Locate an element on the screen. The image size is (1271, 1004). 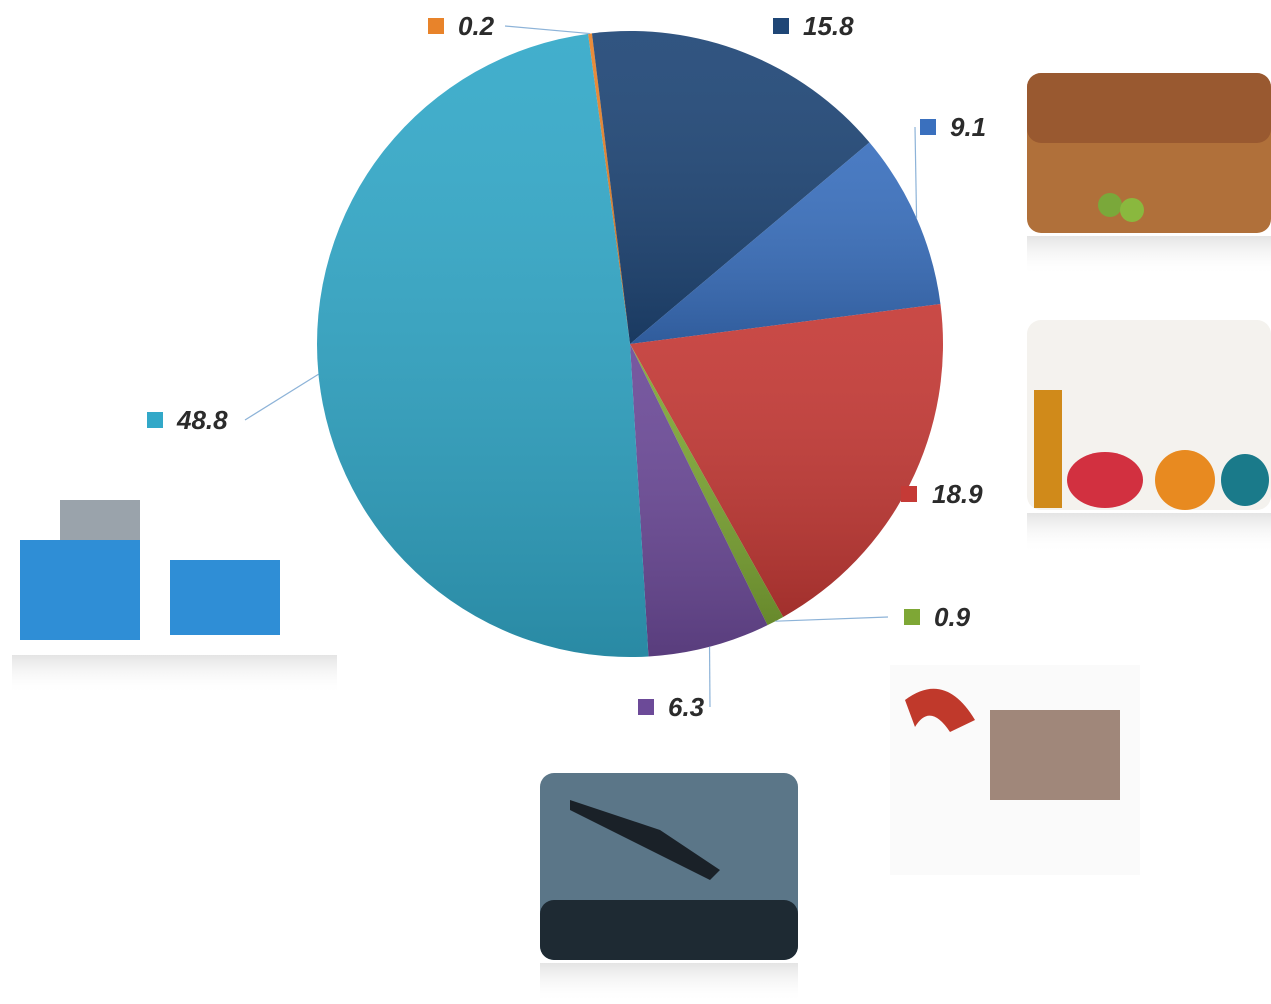
data-label: 48.8 is located at coordinates (202, 420).